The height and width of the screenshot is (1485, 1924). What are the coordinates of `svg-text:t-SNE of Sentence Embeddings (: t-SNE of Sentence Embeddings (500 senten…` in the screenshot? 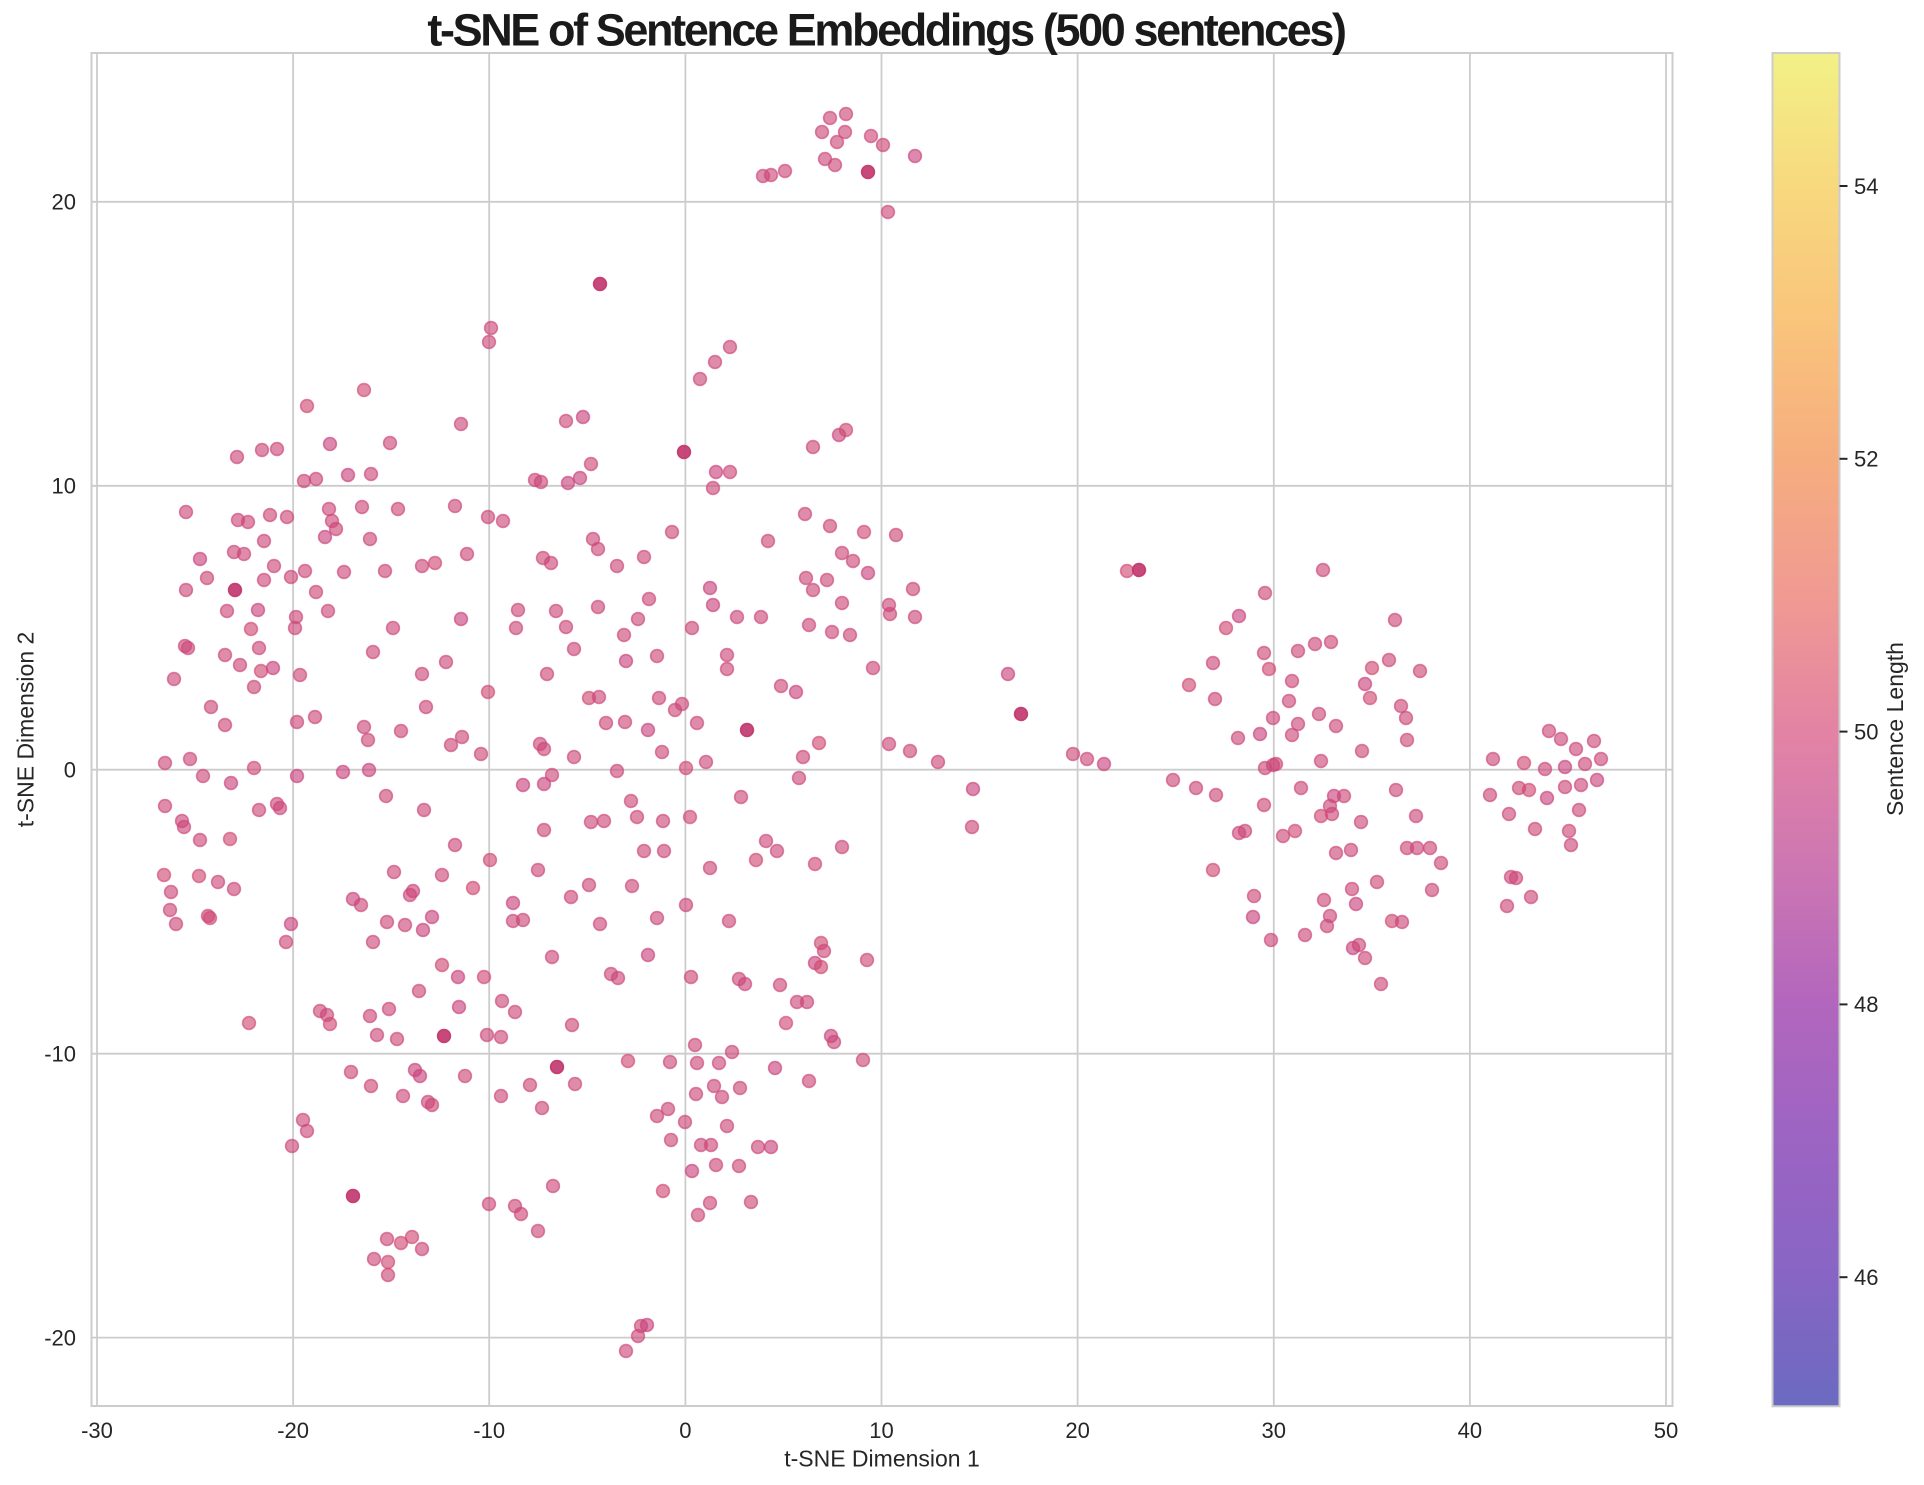 It's located at (886, 30).